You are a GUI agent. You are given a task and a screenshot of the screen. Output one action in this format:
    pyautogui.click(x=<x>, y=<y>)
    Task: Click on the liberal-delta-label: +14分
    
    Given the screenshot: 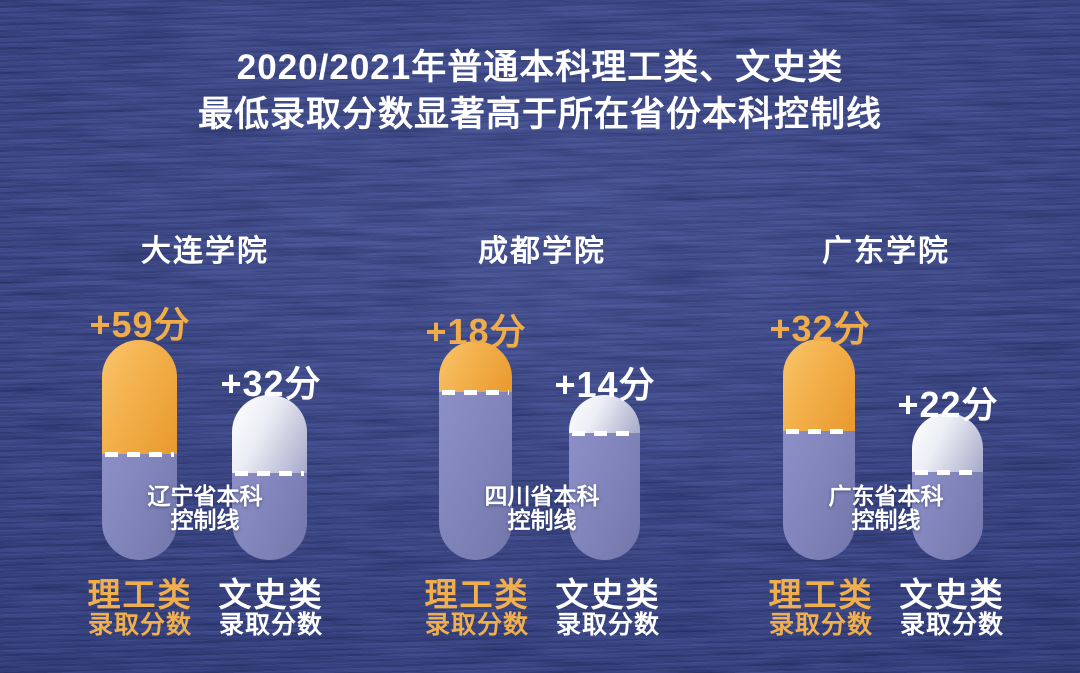 What is the action you would take?
    pyautogui.click(x=605, y=384)
    